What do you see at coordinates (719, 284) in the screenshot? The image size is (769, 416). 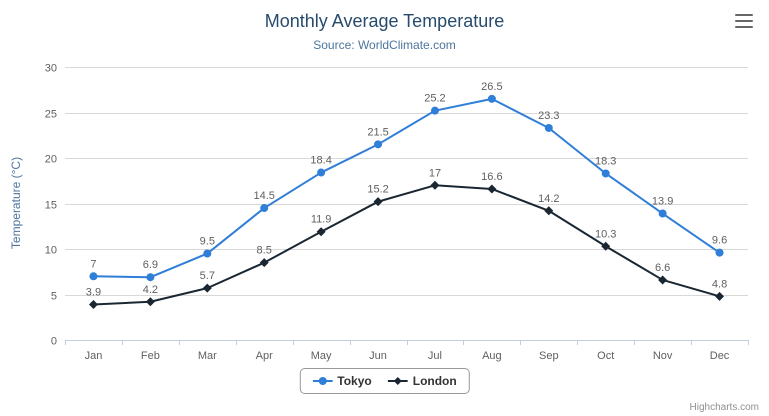 I see `data-label: 4.8` at bounding box center [719, 284].